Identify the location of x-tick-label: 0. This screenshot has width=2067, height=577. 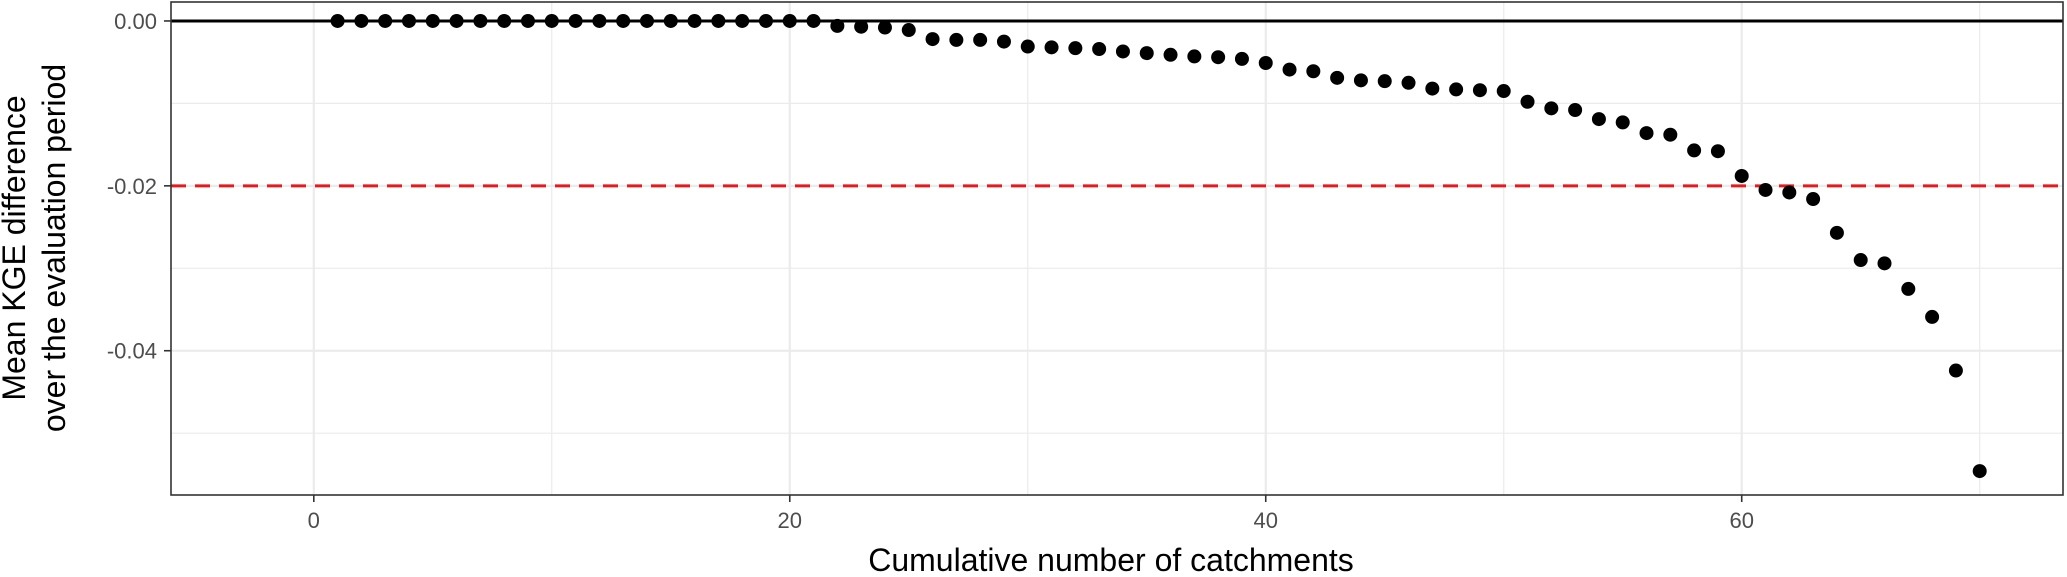
(314, 520).